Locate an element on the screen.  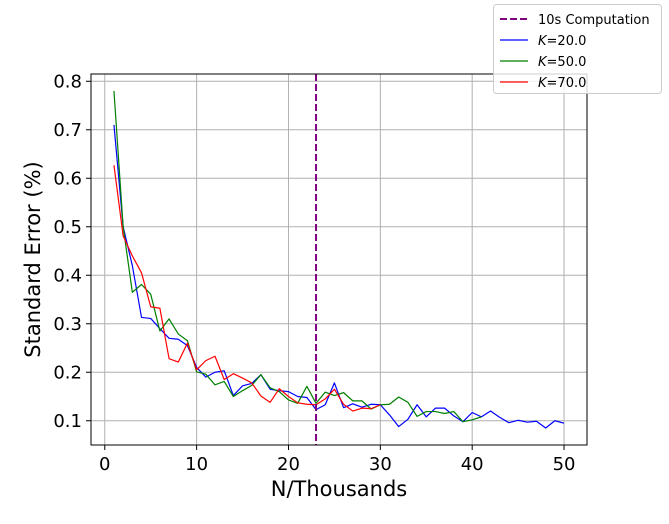
y-tick-label: 0.1 is located at coordinates (67, 421).